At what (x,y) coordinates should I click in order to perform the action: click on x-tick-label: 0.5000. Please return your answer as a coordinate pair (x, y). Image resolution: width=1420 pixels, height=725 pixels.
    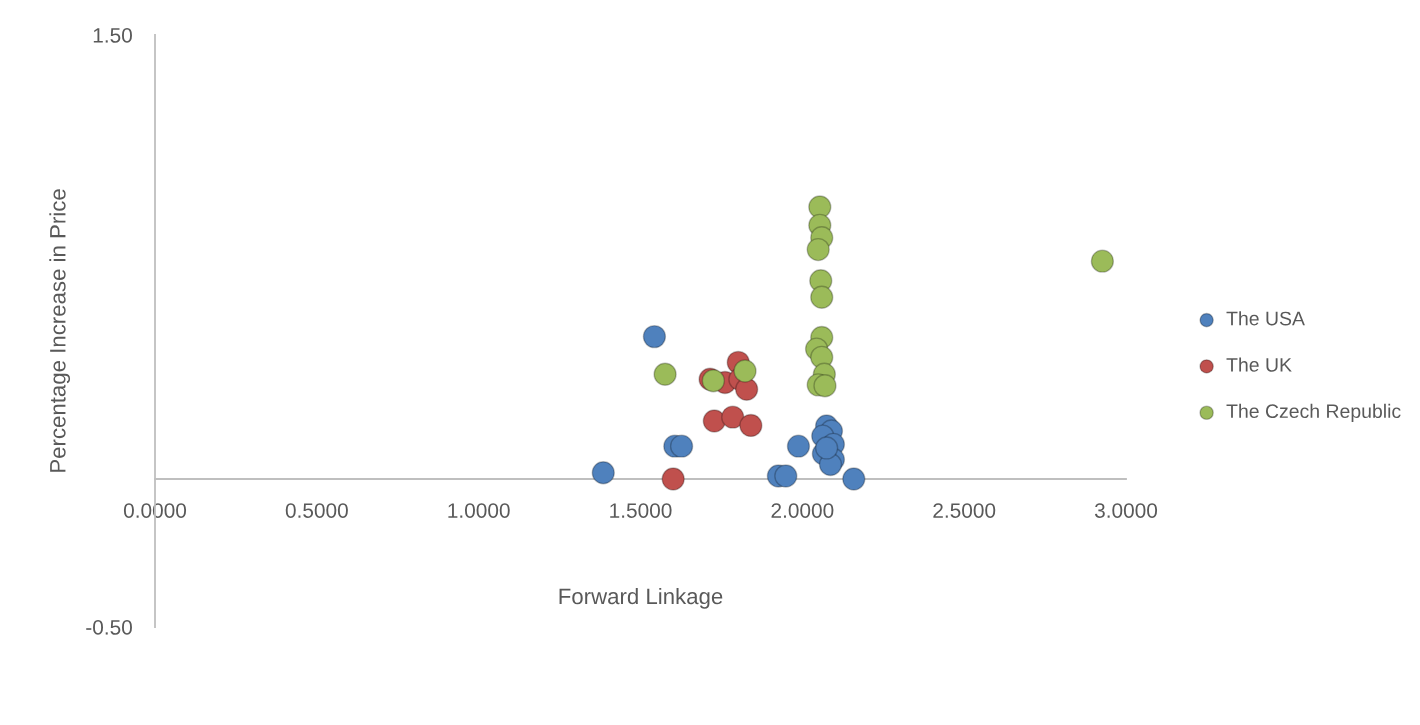
    Looking at the image, I should click on (316, 510).